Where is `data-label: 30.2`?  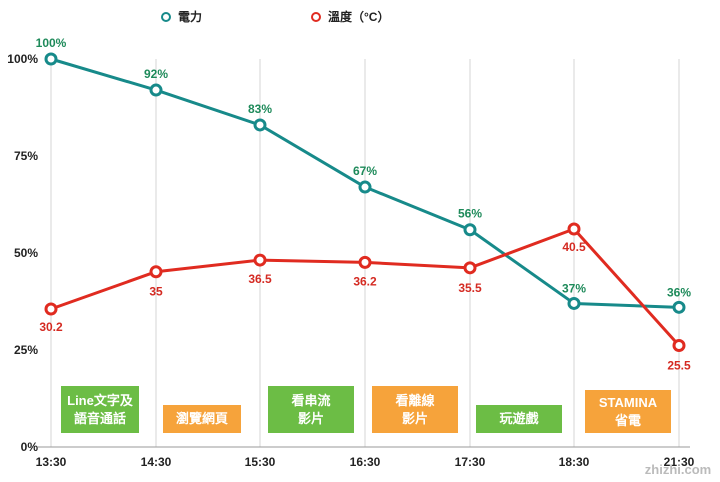 data-label: 30.2 is located at coordinates (51, 327).